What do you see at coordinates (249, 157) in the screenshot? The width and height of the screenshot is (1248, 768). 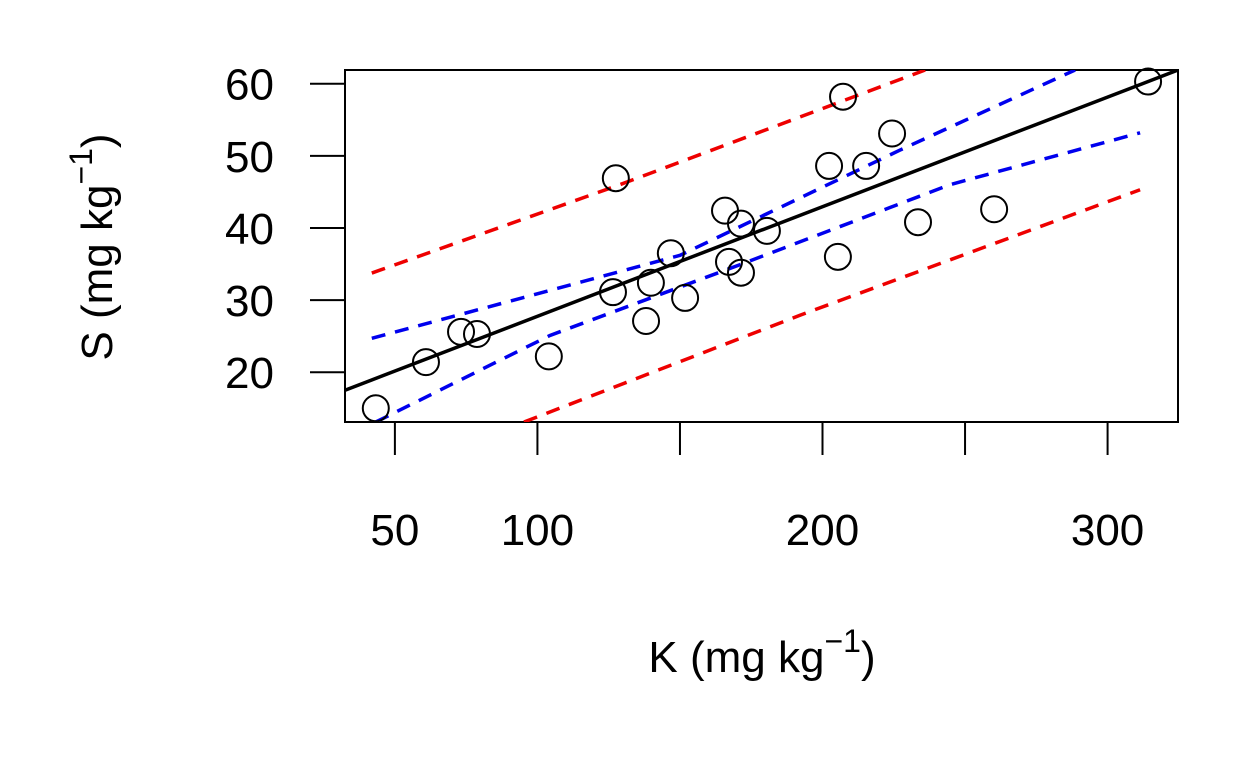 I see `y-tick-label: 50` at bounding box center [249, 157].